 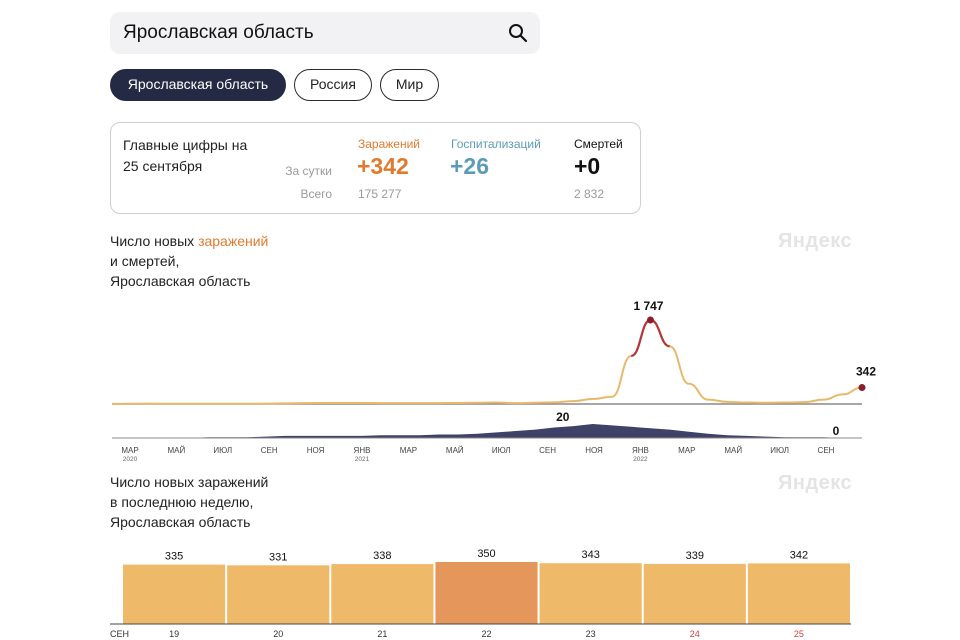 What do you see at coordinates (598, 144) in the screenshot?
I see `deaths-label: Смертей` at bounding box center [598, 144].